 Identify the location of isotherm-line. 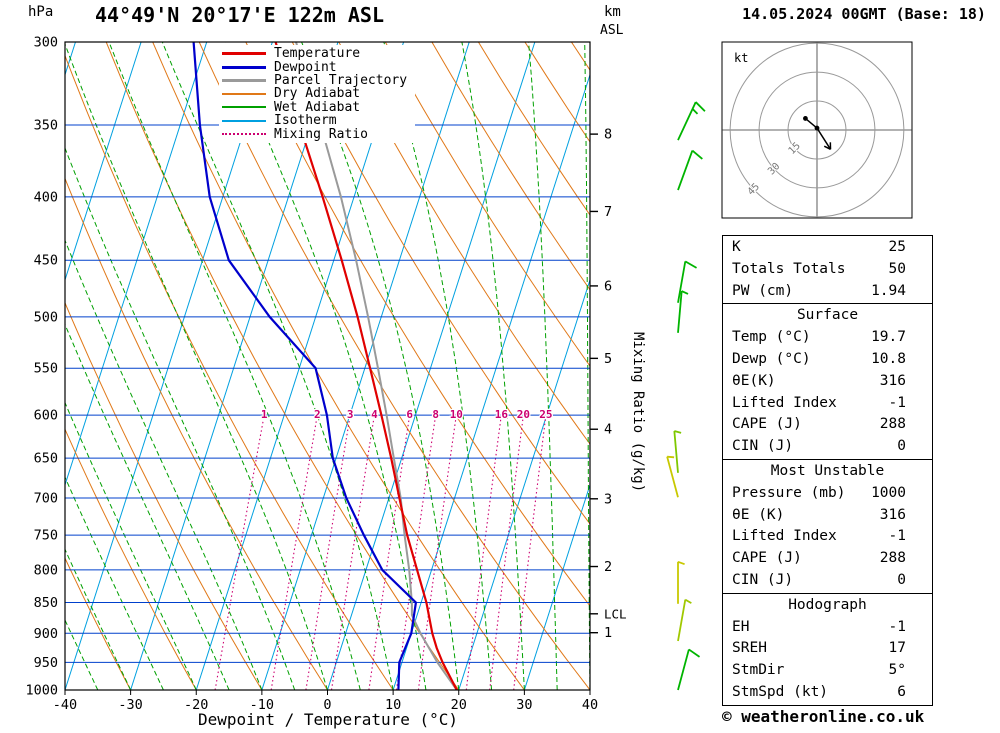
(136, 264).